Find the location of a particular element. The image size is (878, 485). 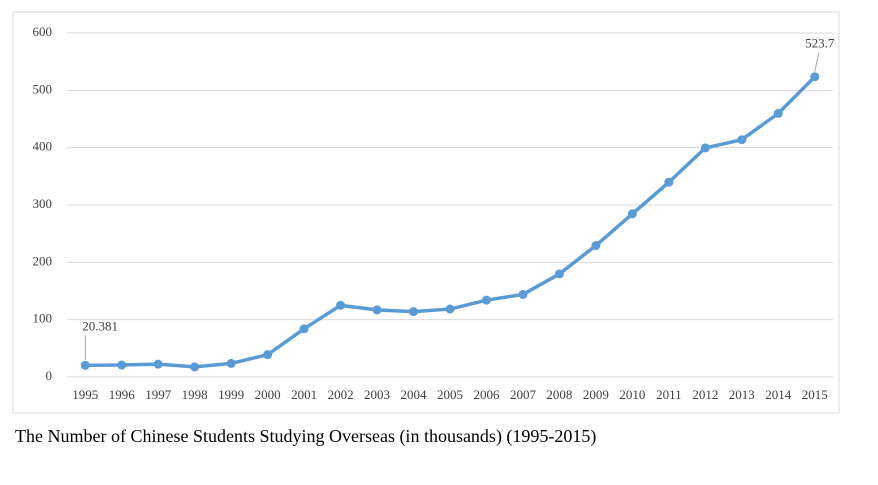

x-tick-label: 1997 is located at coordinates (158, 394).